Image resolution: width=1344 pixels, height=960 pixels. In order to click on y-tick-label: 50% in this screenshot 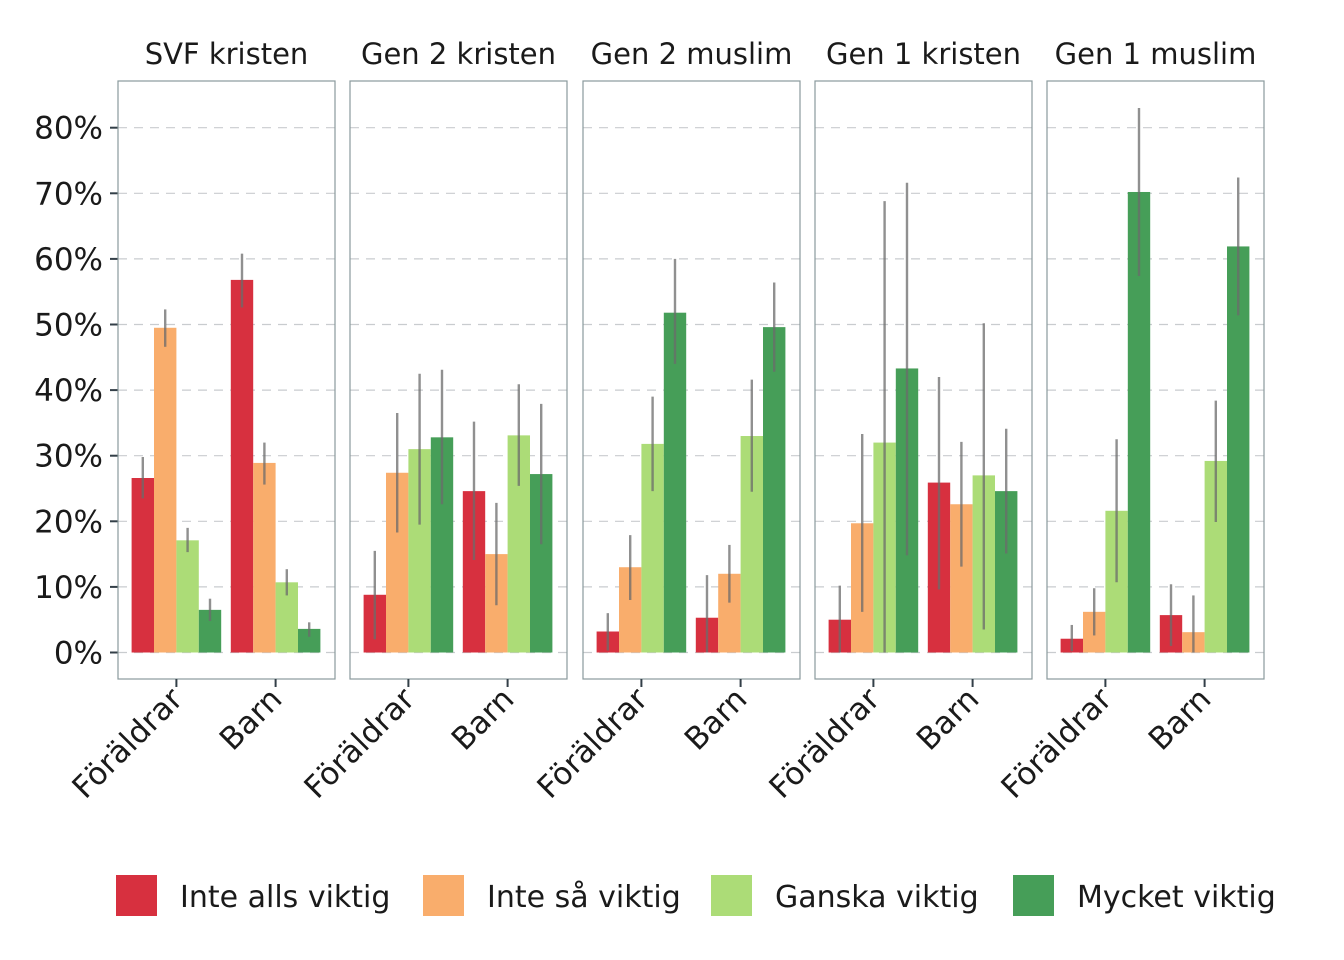, I will do `click(68, 326)`.